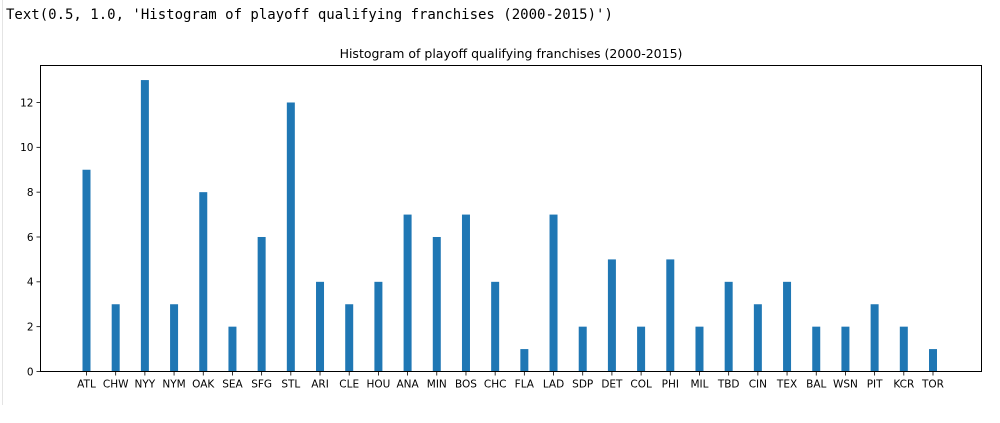 This screenshot has height=423, width=1000. What do you see at coordinates (612, 385) in the screenshot?
I see `x-tick-label: DET` at bounding box center [612, 385].